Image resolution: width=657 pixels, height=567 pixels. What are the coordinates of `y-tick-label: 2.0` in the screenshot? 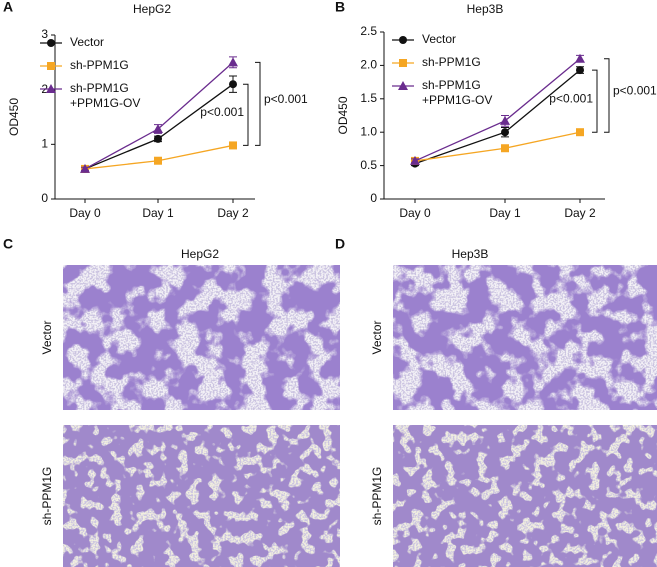 It's located at (368, 65).